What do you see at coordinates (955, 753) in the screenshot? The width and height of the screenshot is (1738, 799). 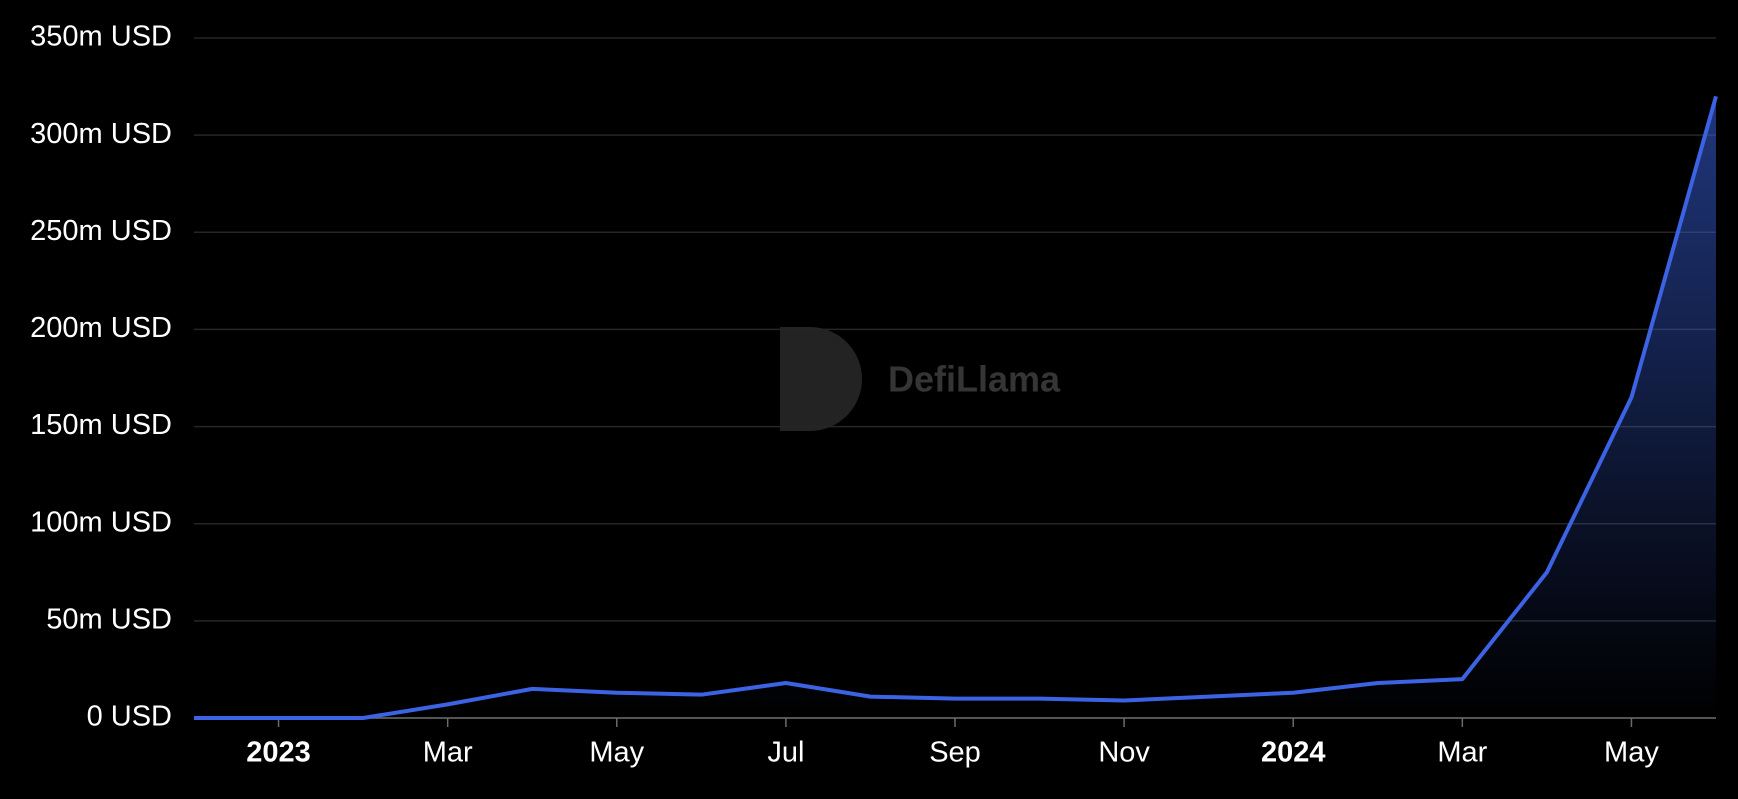 I see `x-tick-label: Sep` at bounding box center [955, 753].